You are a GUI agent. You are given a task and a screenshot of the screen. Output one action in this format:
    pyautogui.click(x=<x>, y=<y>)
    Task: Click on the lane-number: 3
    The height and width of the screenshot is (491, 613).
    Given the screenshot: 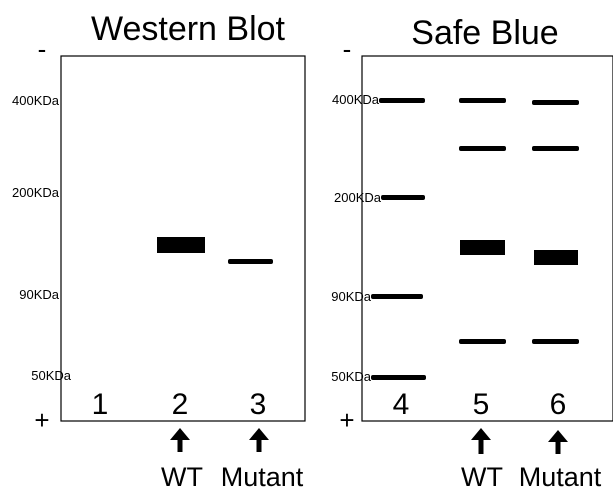 What is the action you would take?
    pyautogui.click(x=258, y=404)
    